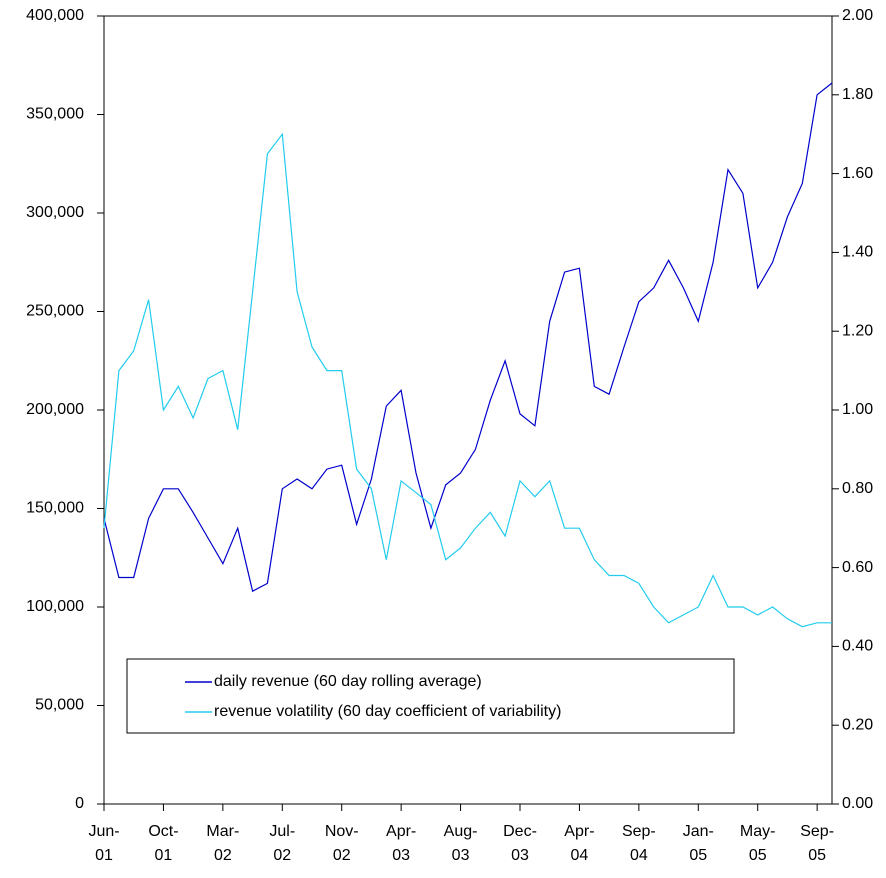 This screenshot has height=878, width=886. What do you see at coordinates (817, 843) in the screenshot?
I see `x-tick-label: Sep-05` at bounding box center [817, 843].